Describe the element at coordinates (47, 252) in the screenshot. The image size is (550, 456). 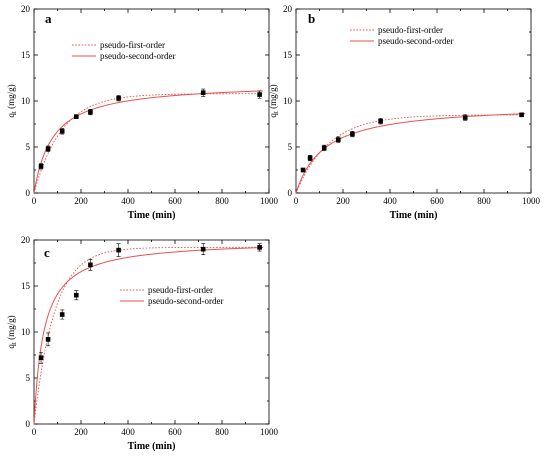
I see `panel-letter: c` at that location.